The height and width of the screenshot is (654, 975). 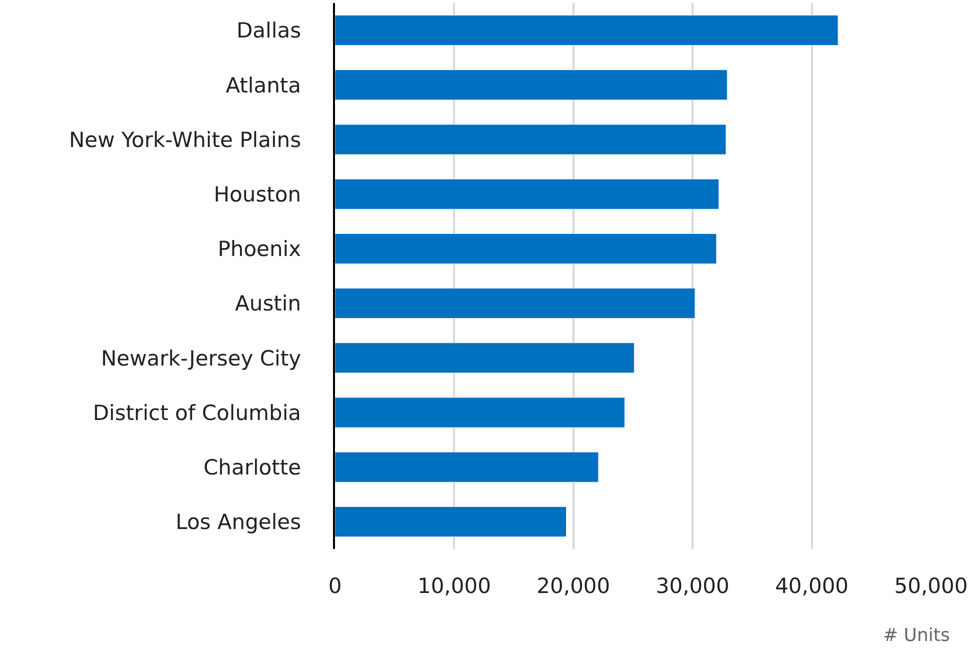 I want to click on x-tick-label: 30,000, so click(x=693, y=586).